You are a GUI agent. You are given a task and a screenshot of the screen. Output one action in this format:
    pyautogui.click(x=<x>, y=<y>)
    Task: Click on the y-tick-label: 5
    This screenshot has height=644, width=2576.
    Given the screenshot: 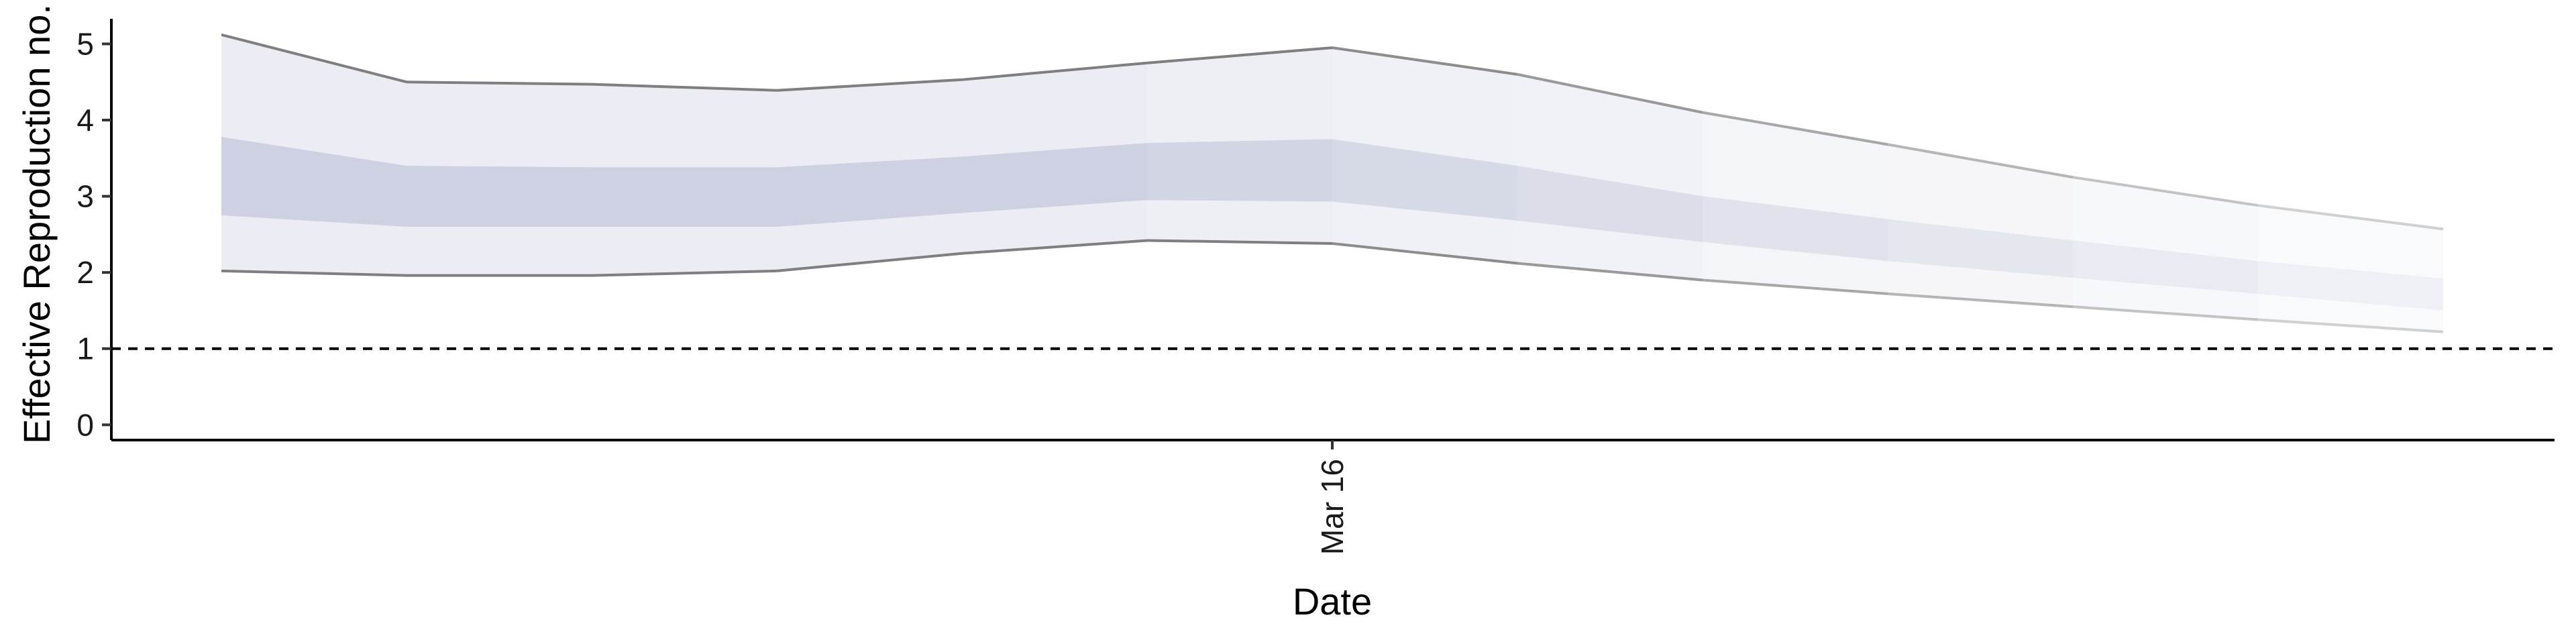 What is the action you would take?
    pyautogui.click(x=85, y=43)
    